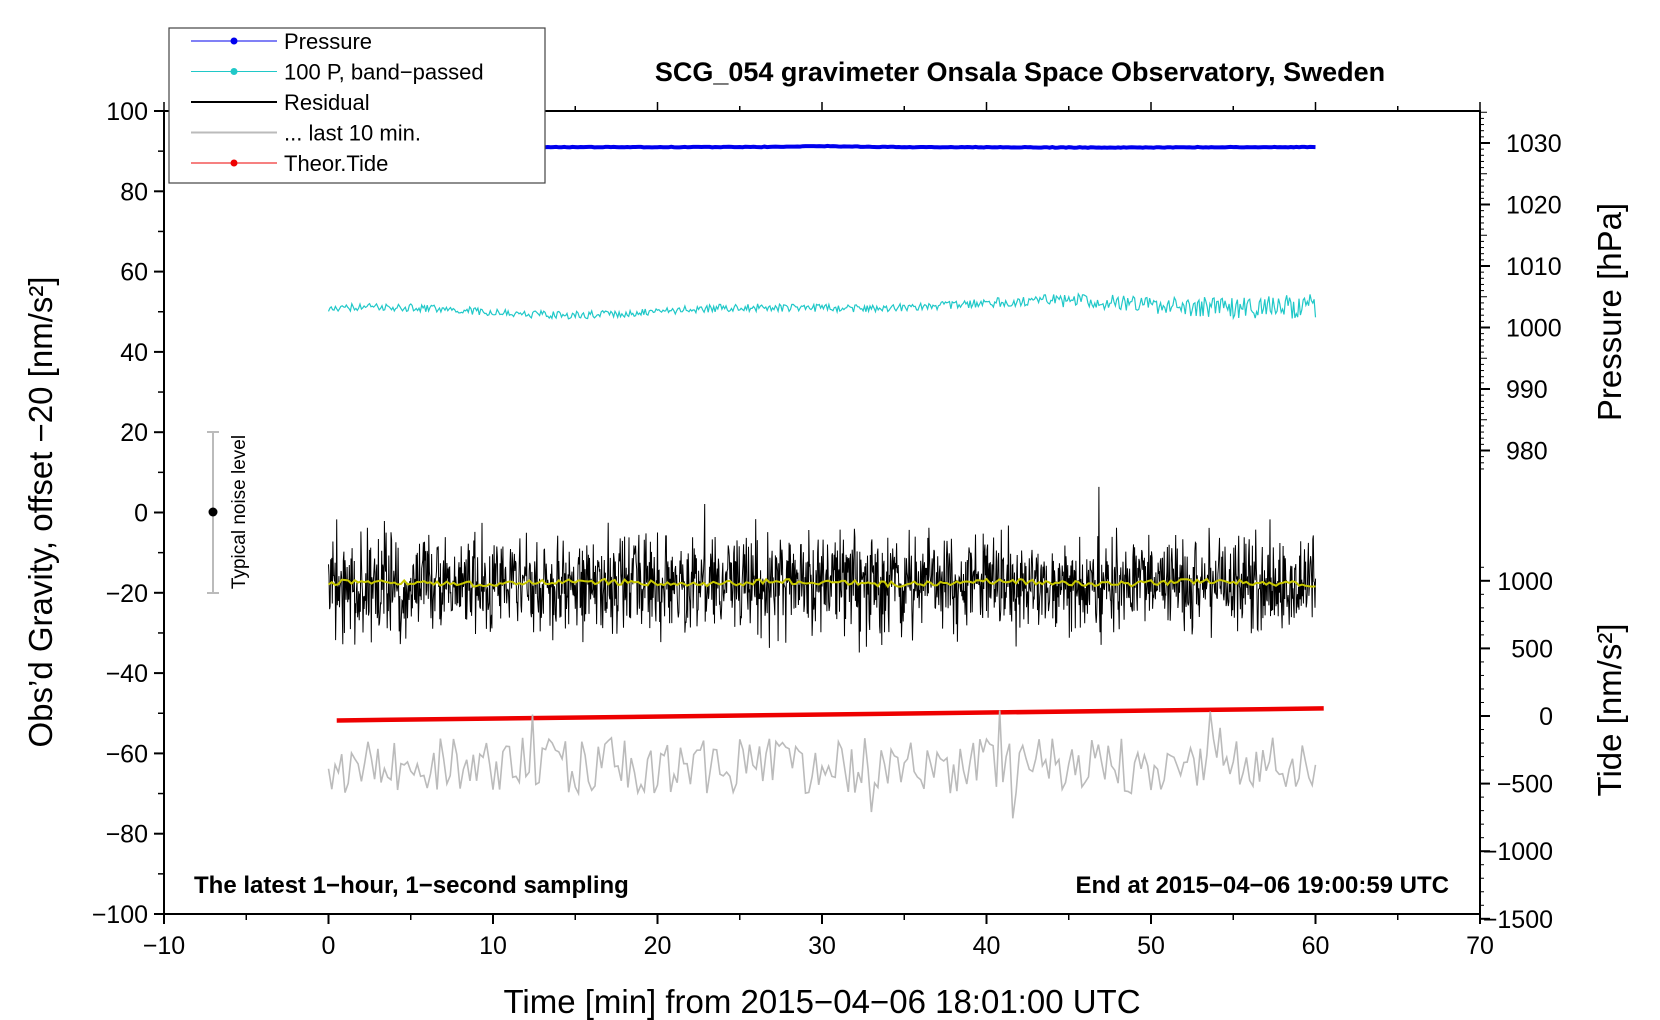 Image resolution: width=1660 pixels, height=1020 pixels. I want to click on y-tick-label: 100, so click(127, 112).